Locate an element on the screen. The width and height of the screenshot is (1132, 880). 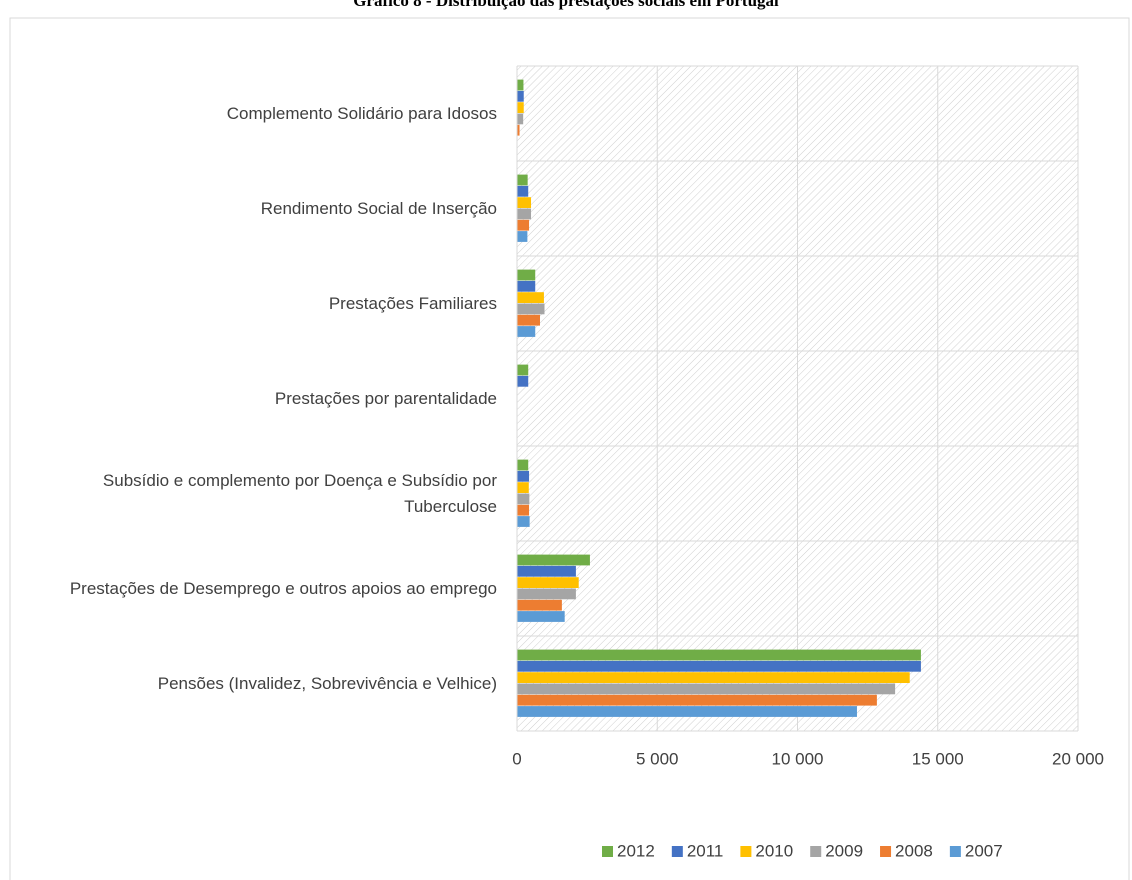
legend-label: 2009 is located at coordinates (844, 850).